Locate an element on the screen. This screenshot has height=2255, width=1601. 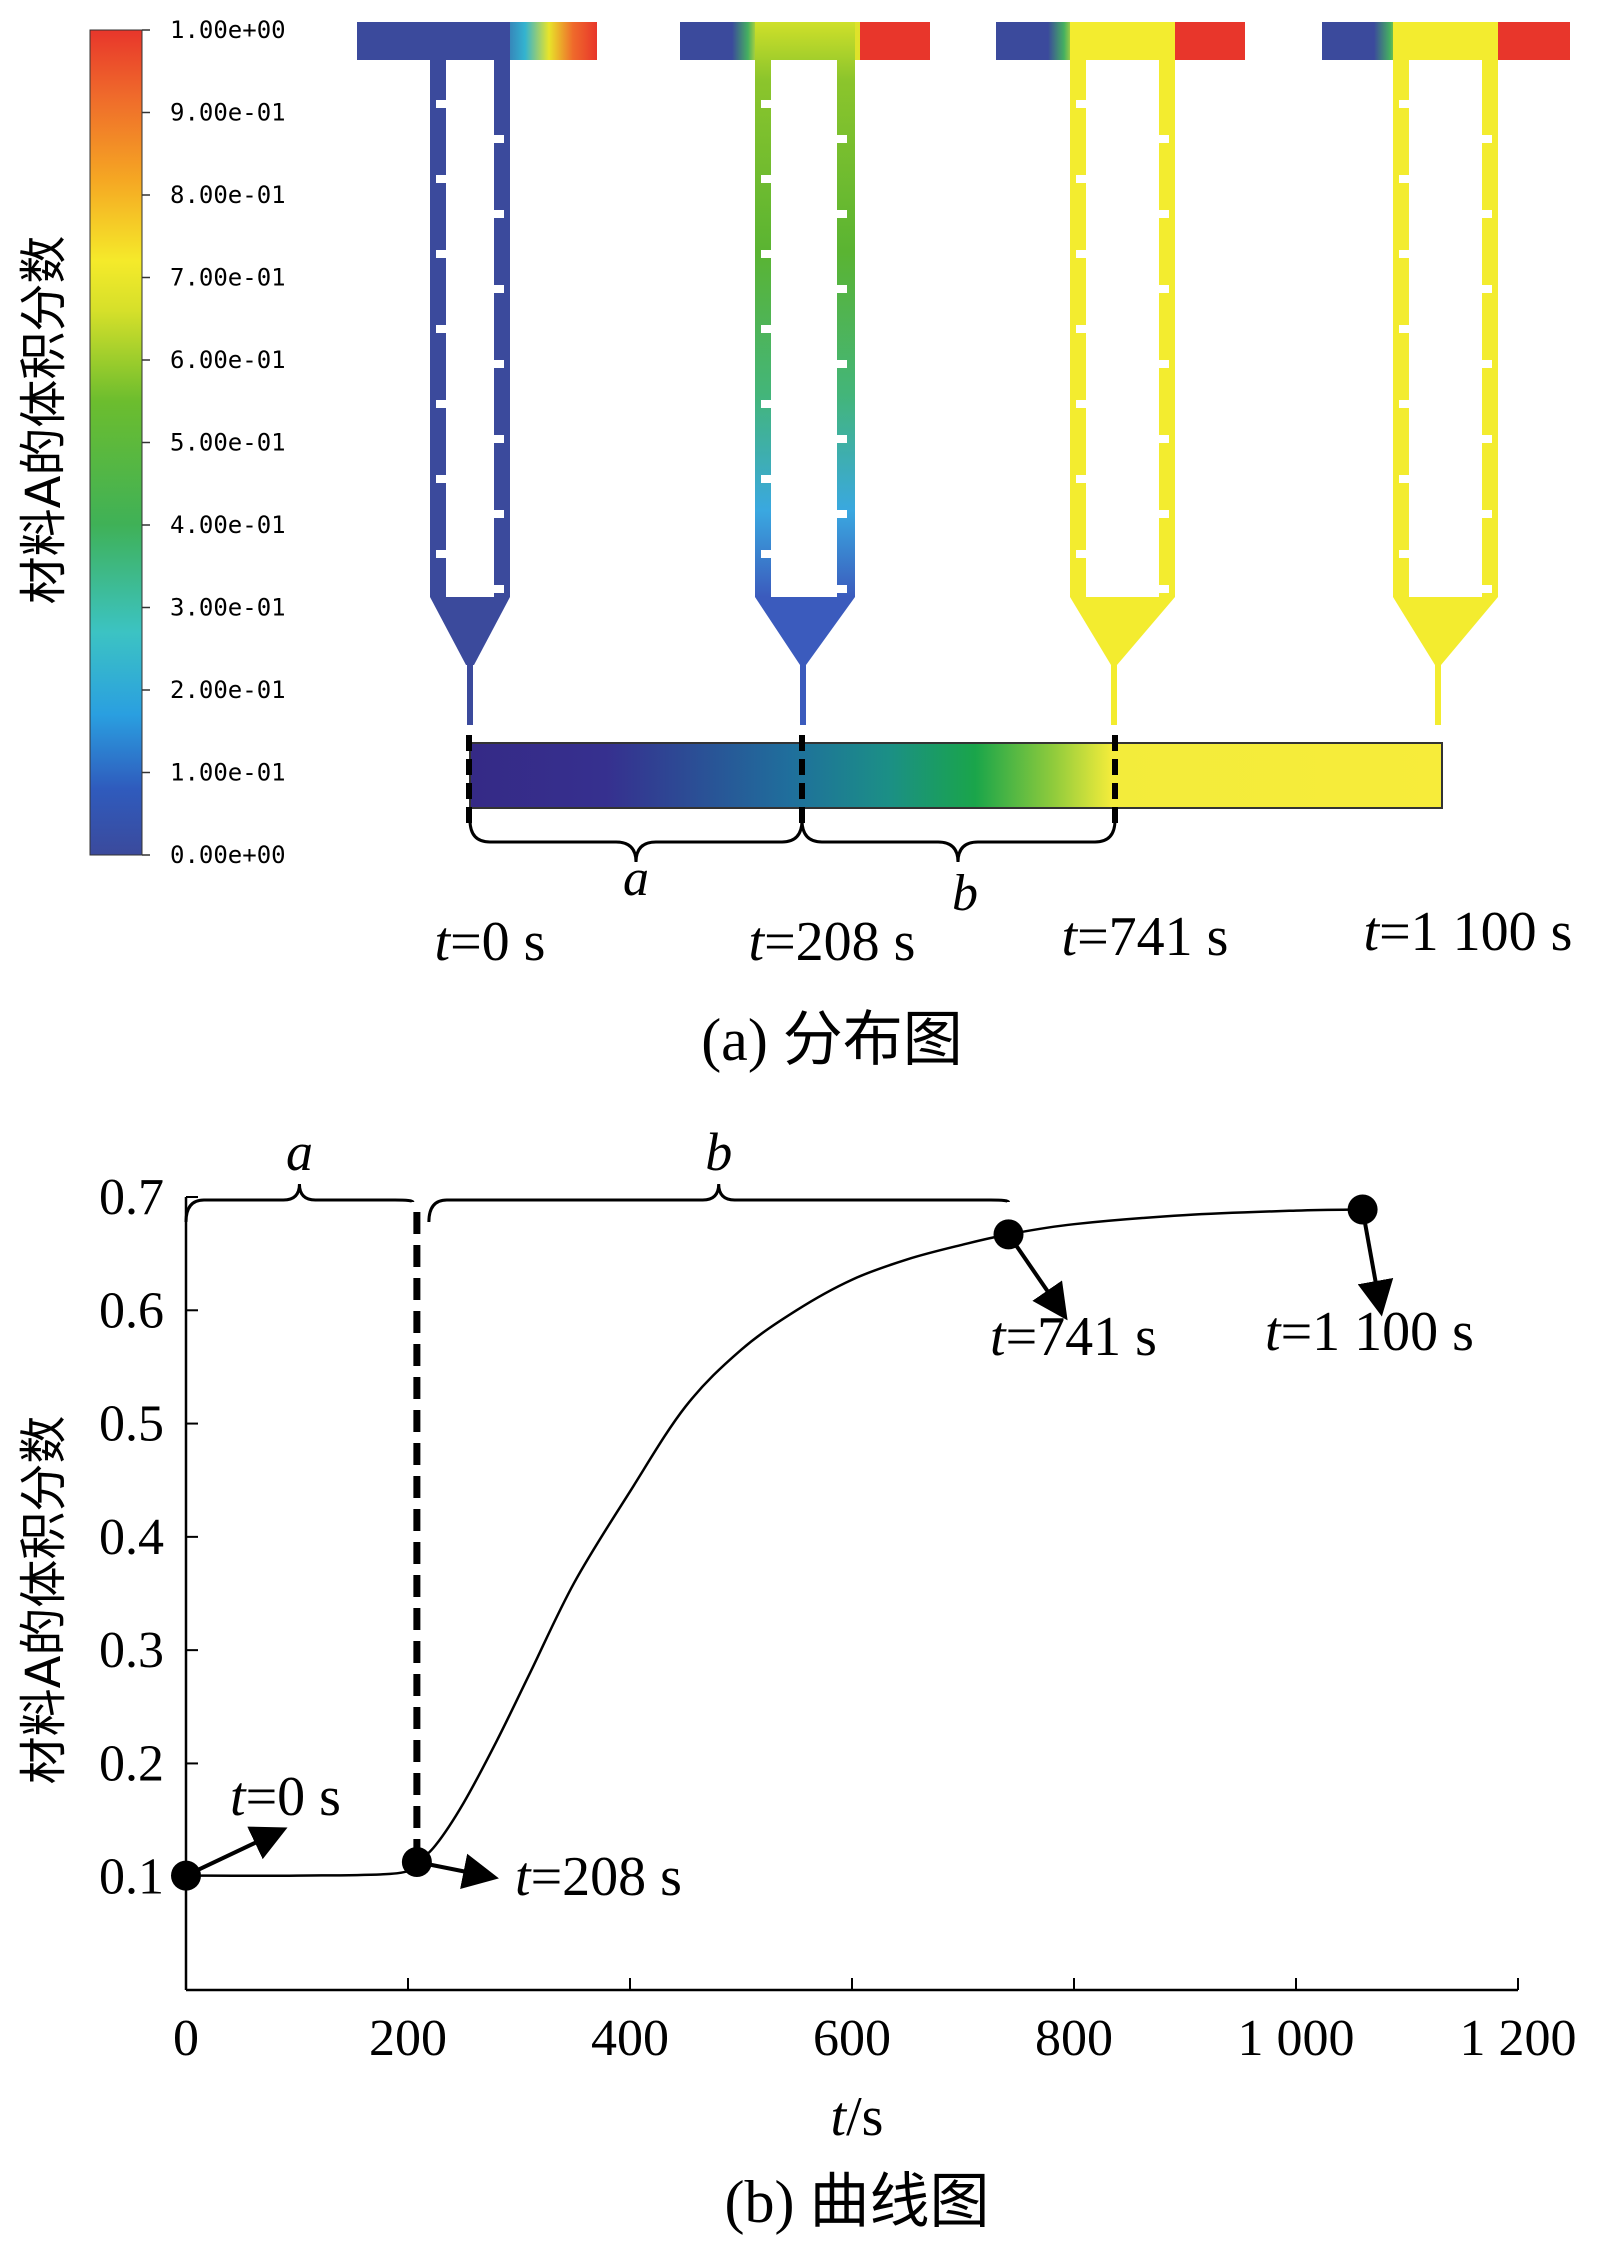
x-tick-label: 0 is located at coordinates (186, 2038).